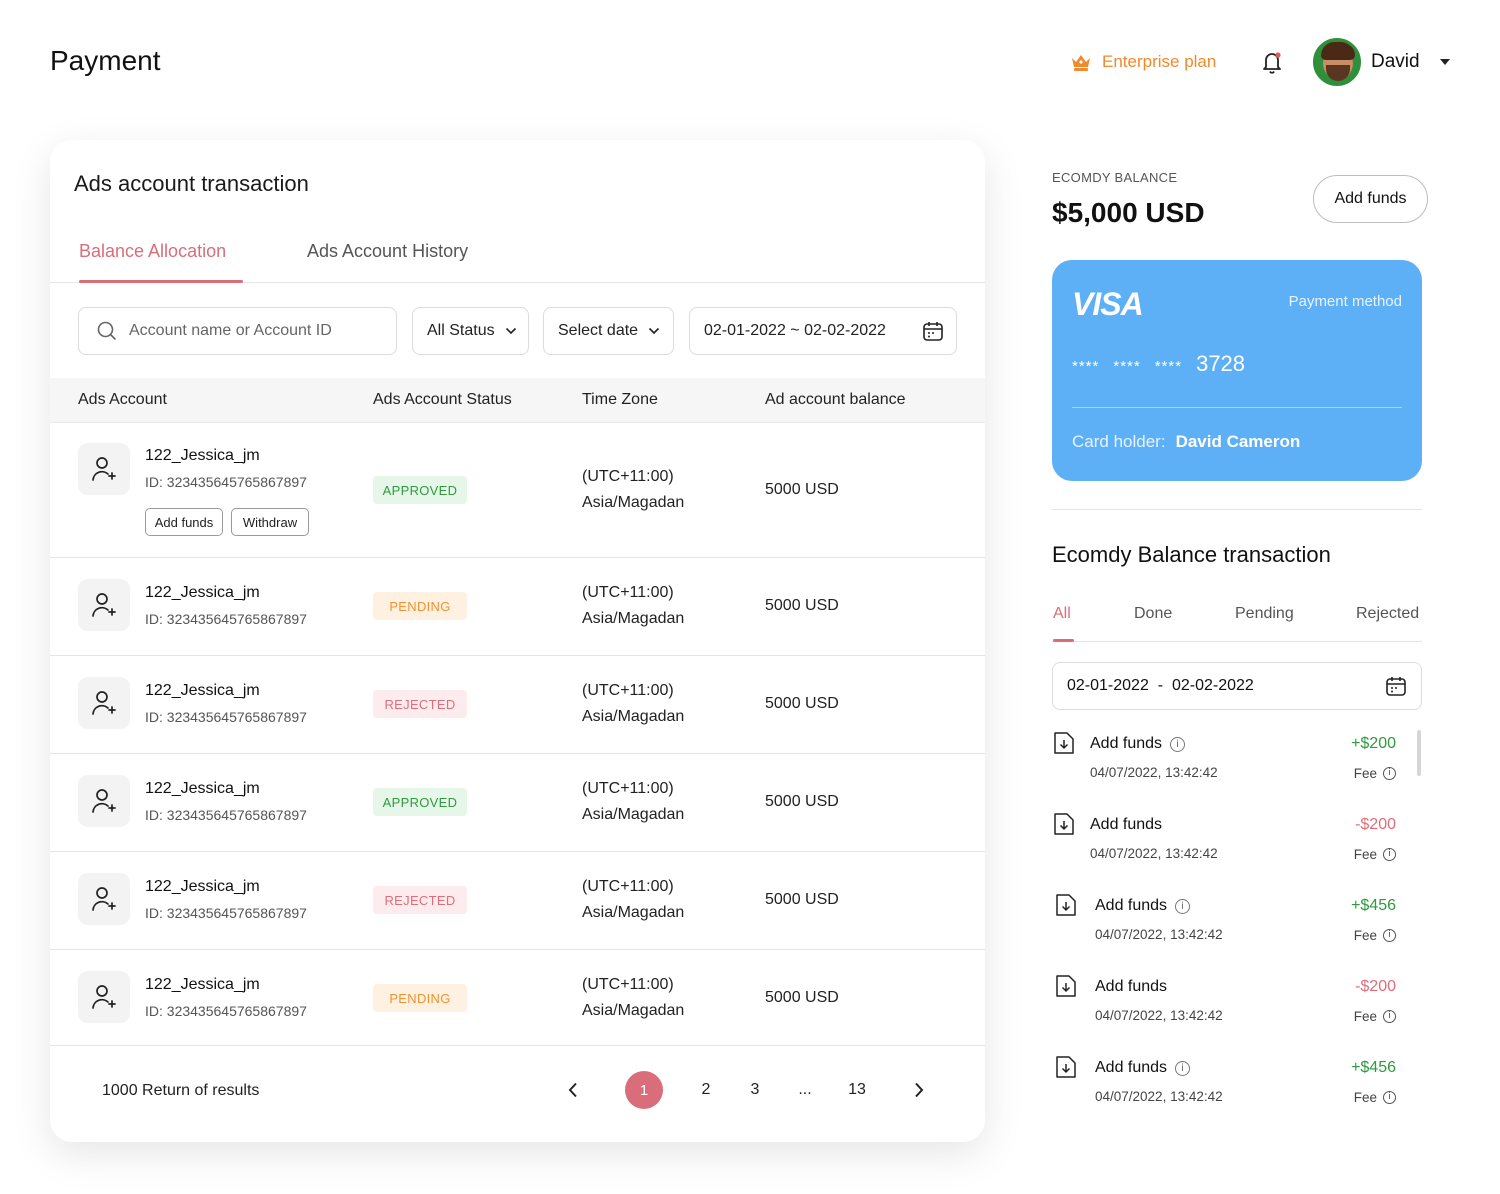  I want to click on chevron-right-icon, so click(919, 1090).